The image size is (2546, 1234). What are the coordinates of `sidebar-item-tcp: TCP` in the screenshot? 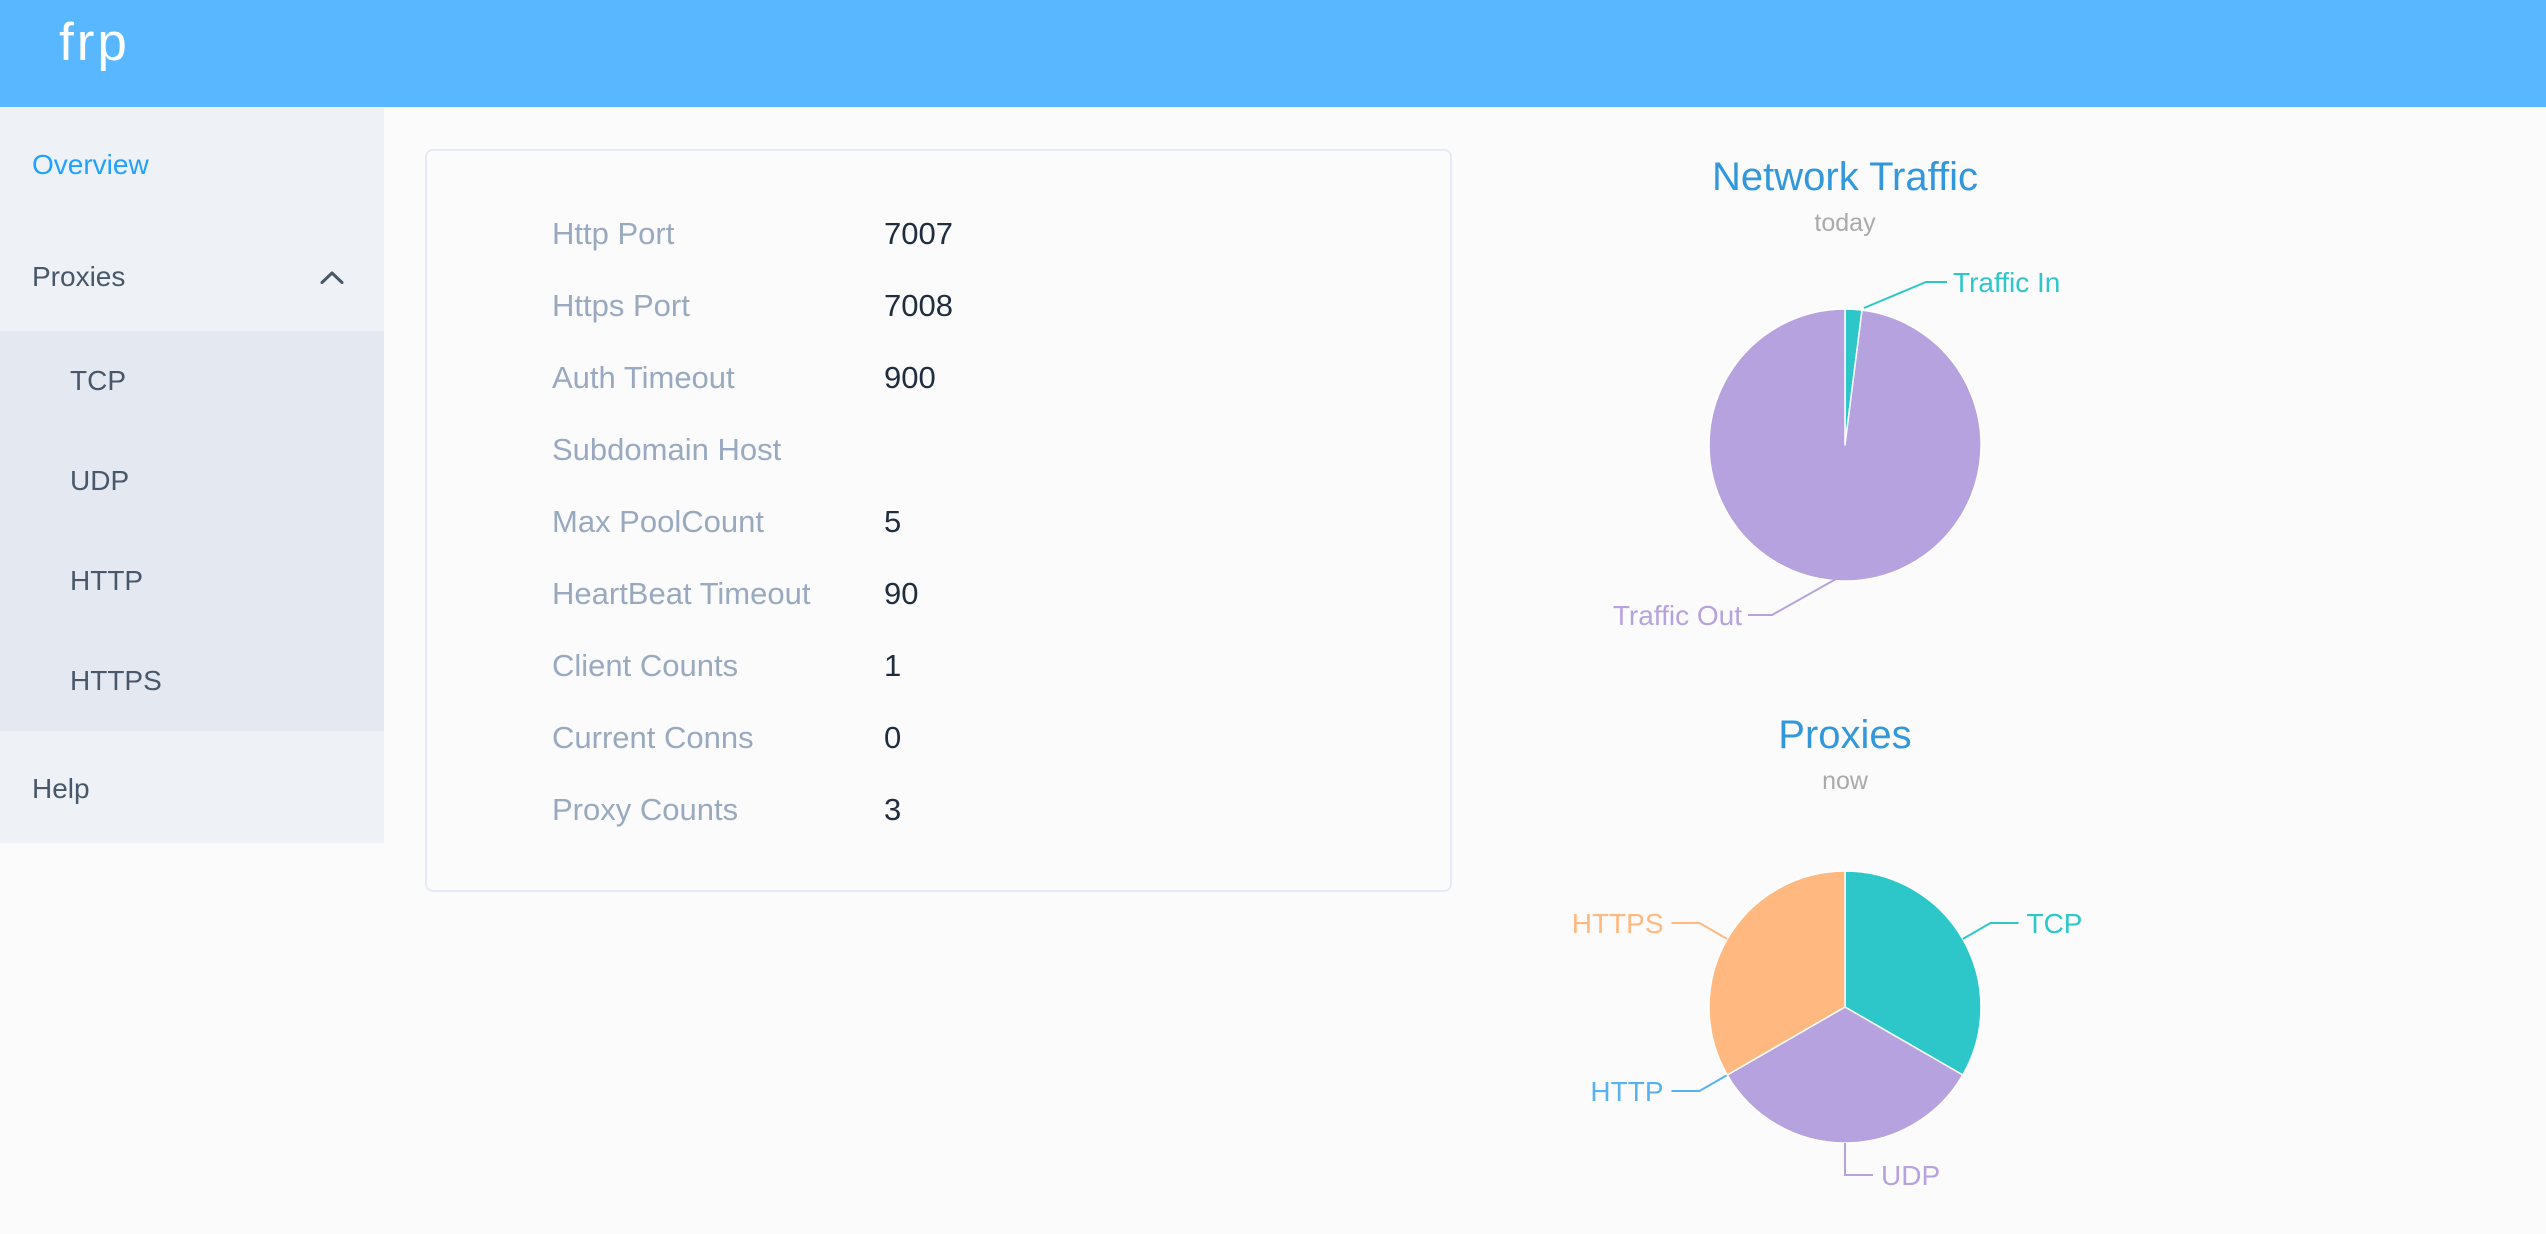 It's located at (192, 381).